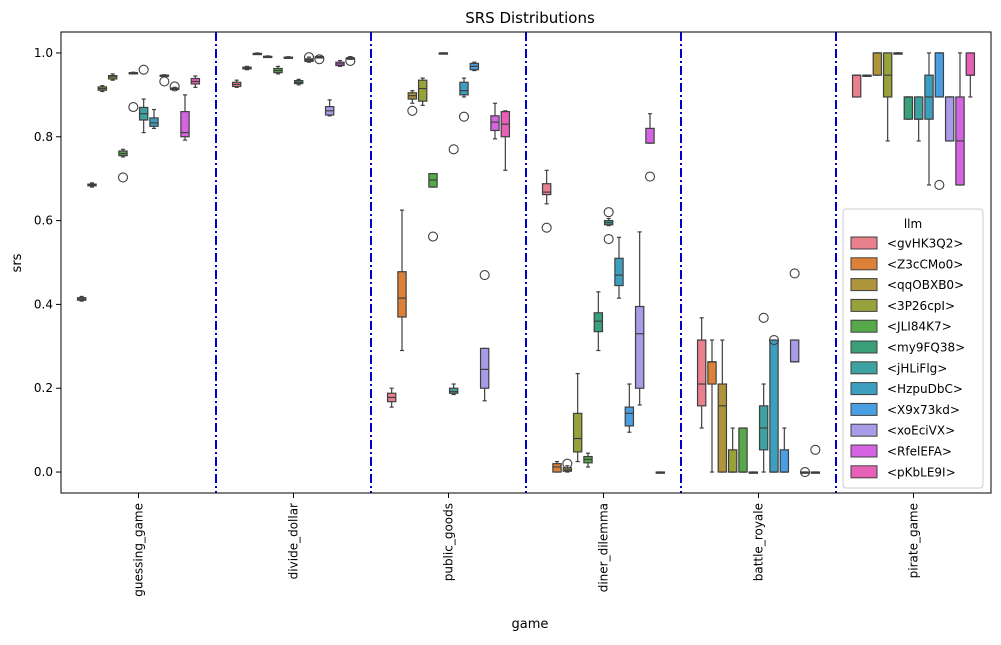  Describe the element at coordinates (43, 472) in the screenshot. I see `y-tick-label: 0.0` at that location.